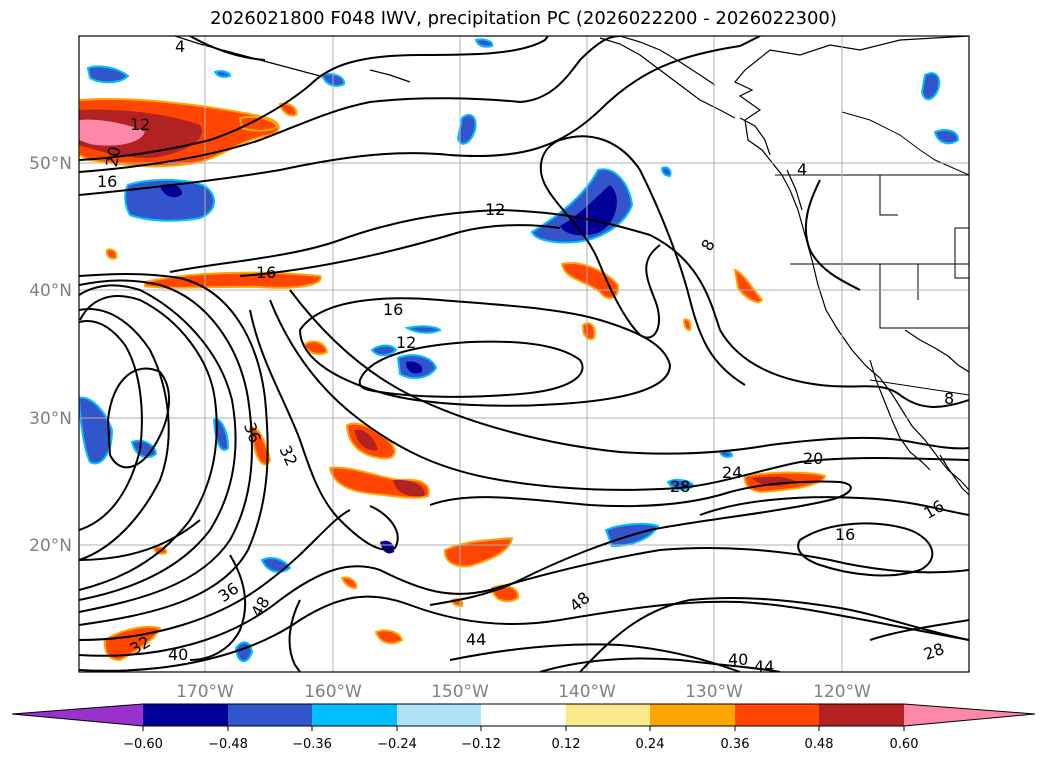 The width and height of the screenshot is (1047, 765). Describe the element at coordinates (205, 692) in the screenshot. I see `lon-label: 170°W` at that location.